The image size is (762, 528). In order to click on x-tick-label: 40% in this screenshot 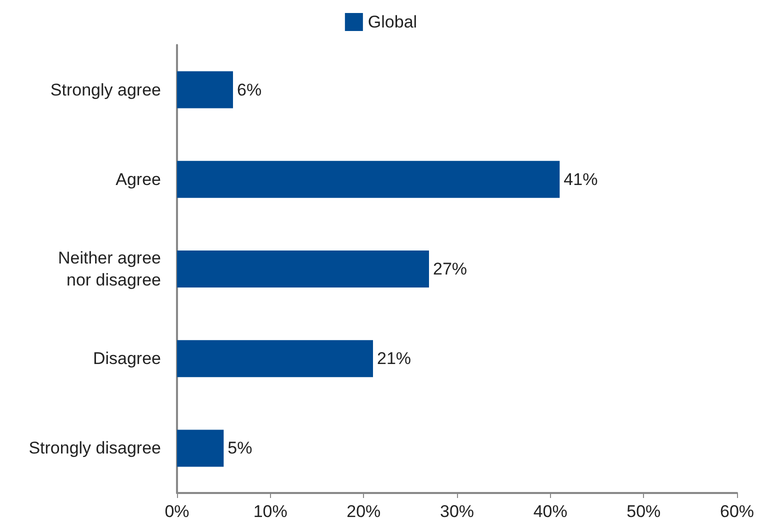, I will do `click(550, 511)`.